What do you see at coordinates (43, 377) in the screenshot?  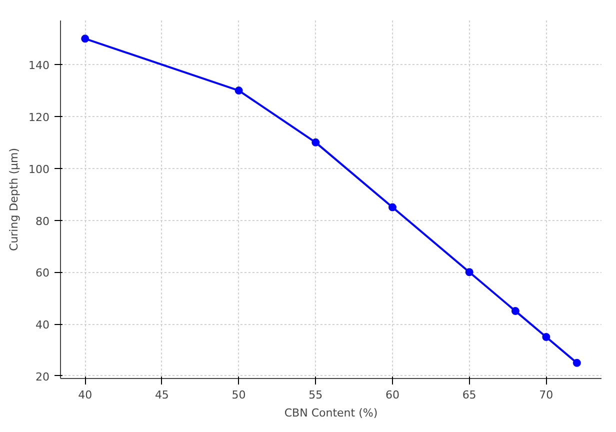 I see `y-tick-label: 20` at bounding box center [43, 377].